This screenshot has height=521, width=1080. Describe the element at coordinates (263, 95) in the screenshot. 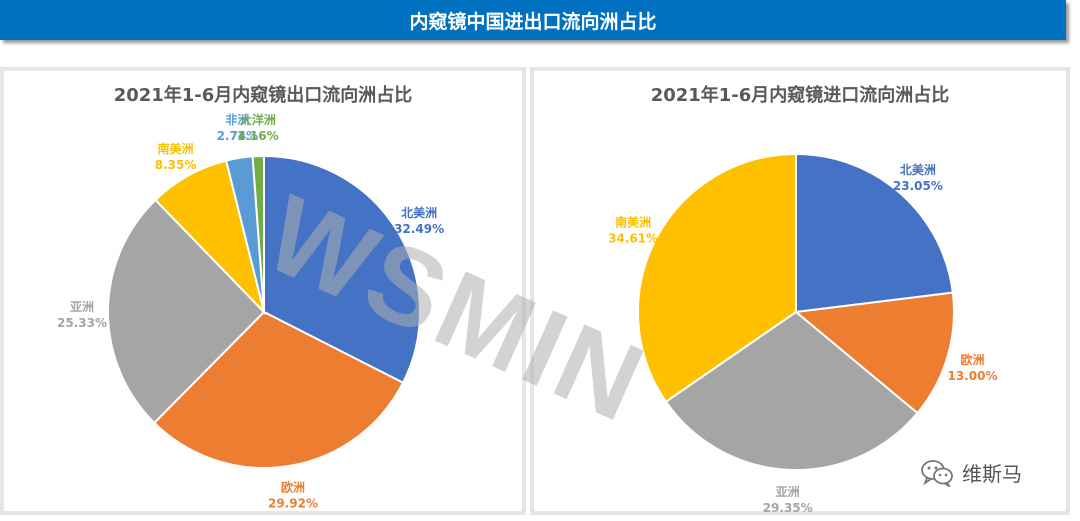

I see `export-chart-title: 2021年1-6月内窥镜出口流向洲占比` at that location.